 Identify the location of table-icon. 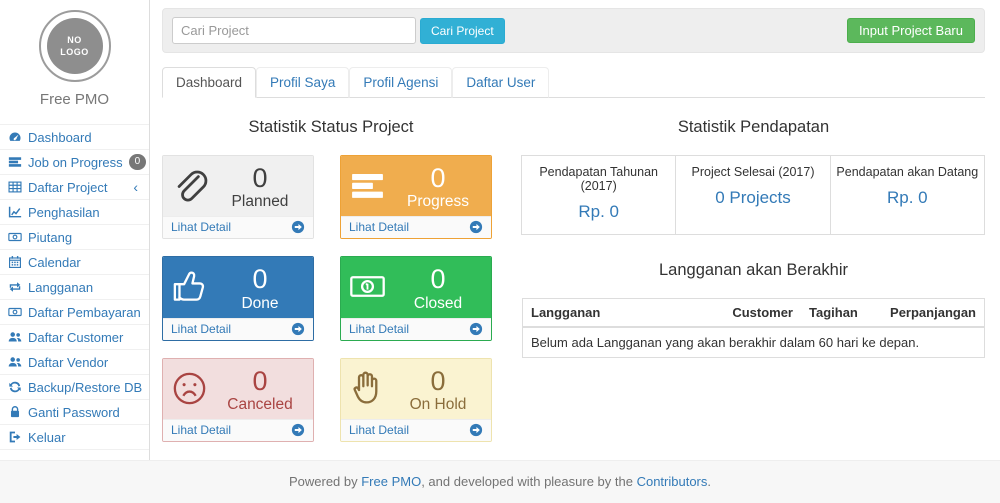
(15, 187).